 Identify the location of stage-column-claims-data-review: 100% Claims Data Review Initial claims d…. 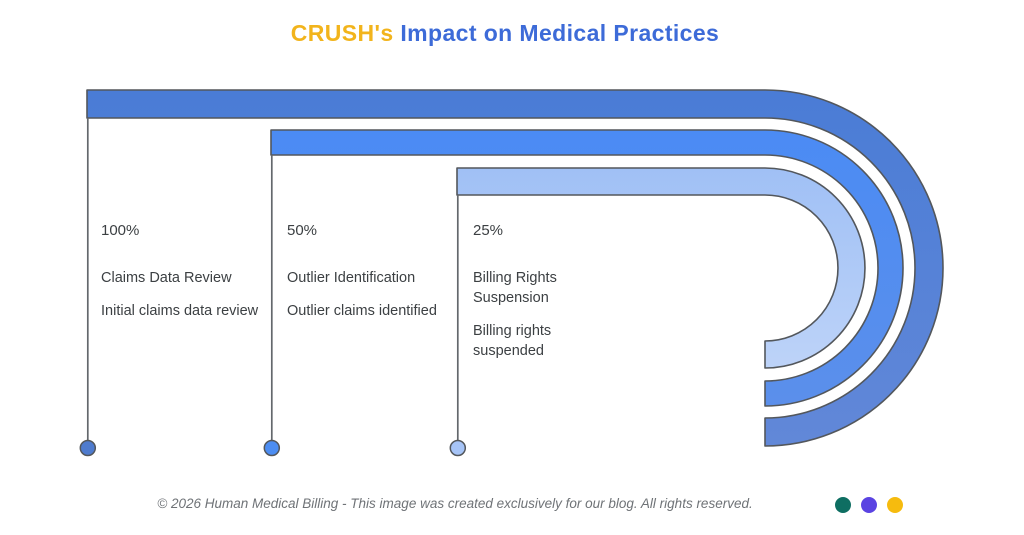
(183, 271).